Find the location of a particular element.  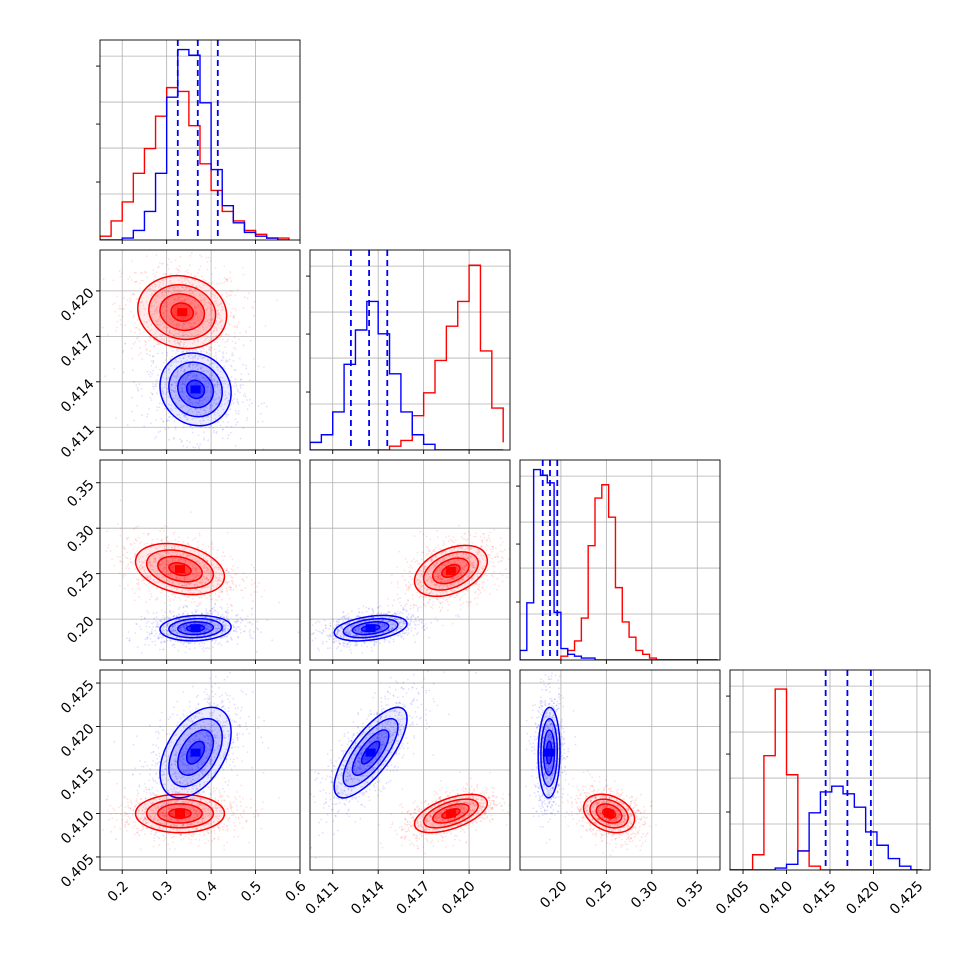

hist-red-series is located at coordinates (194, 164).